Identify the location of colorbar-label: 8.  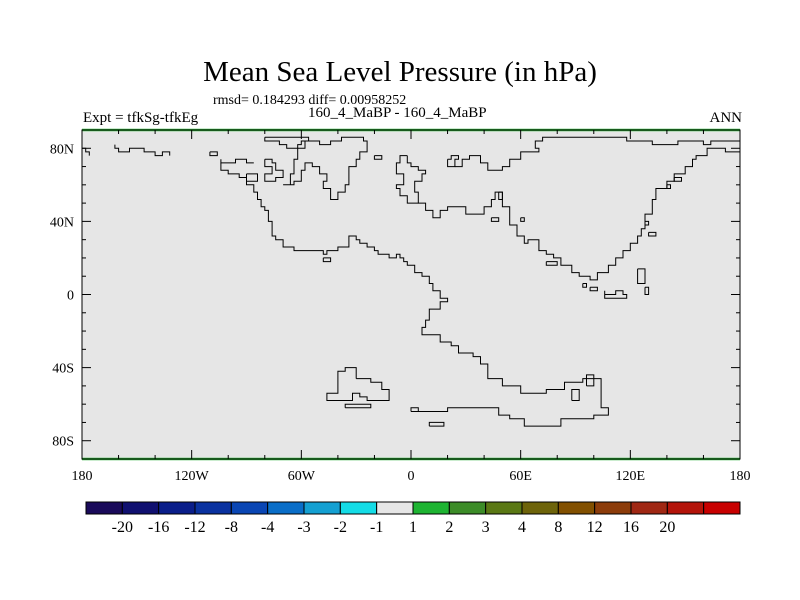
(558, 527).